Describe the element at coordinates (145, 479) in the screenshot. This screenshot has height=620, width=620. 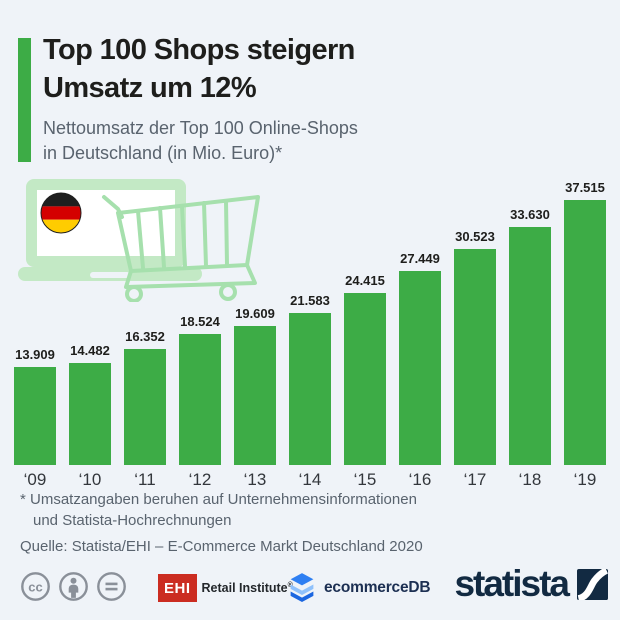
I see `x-axis-label: ‘11` at that location.